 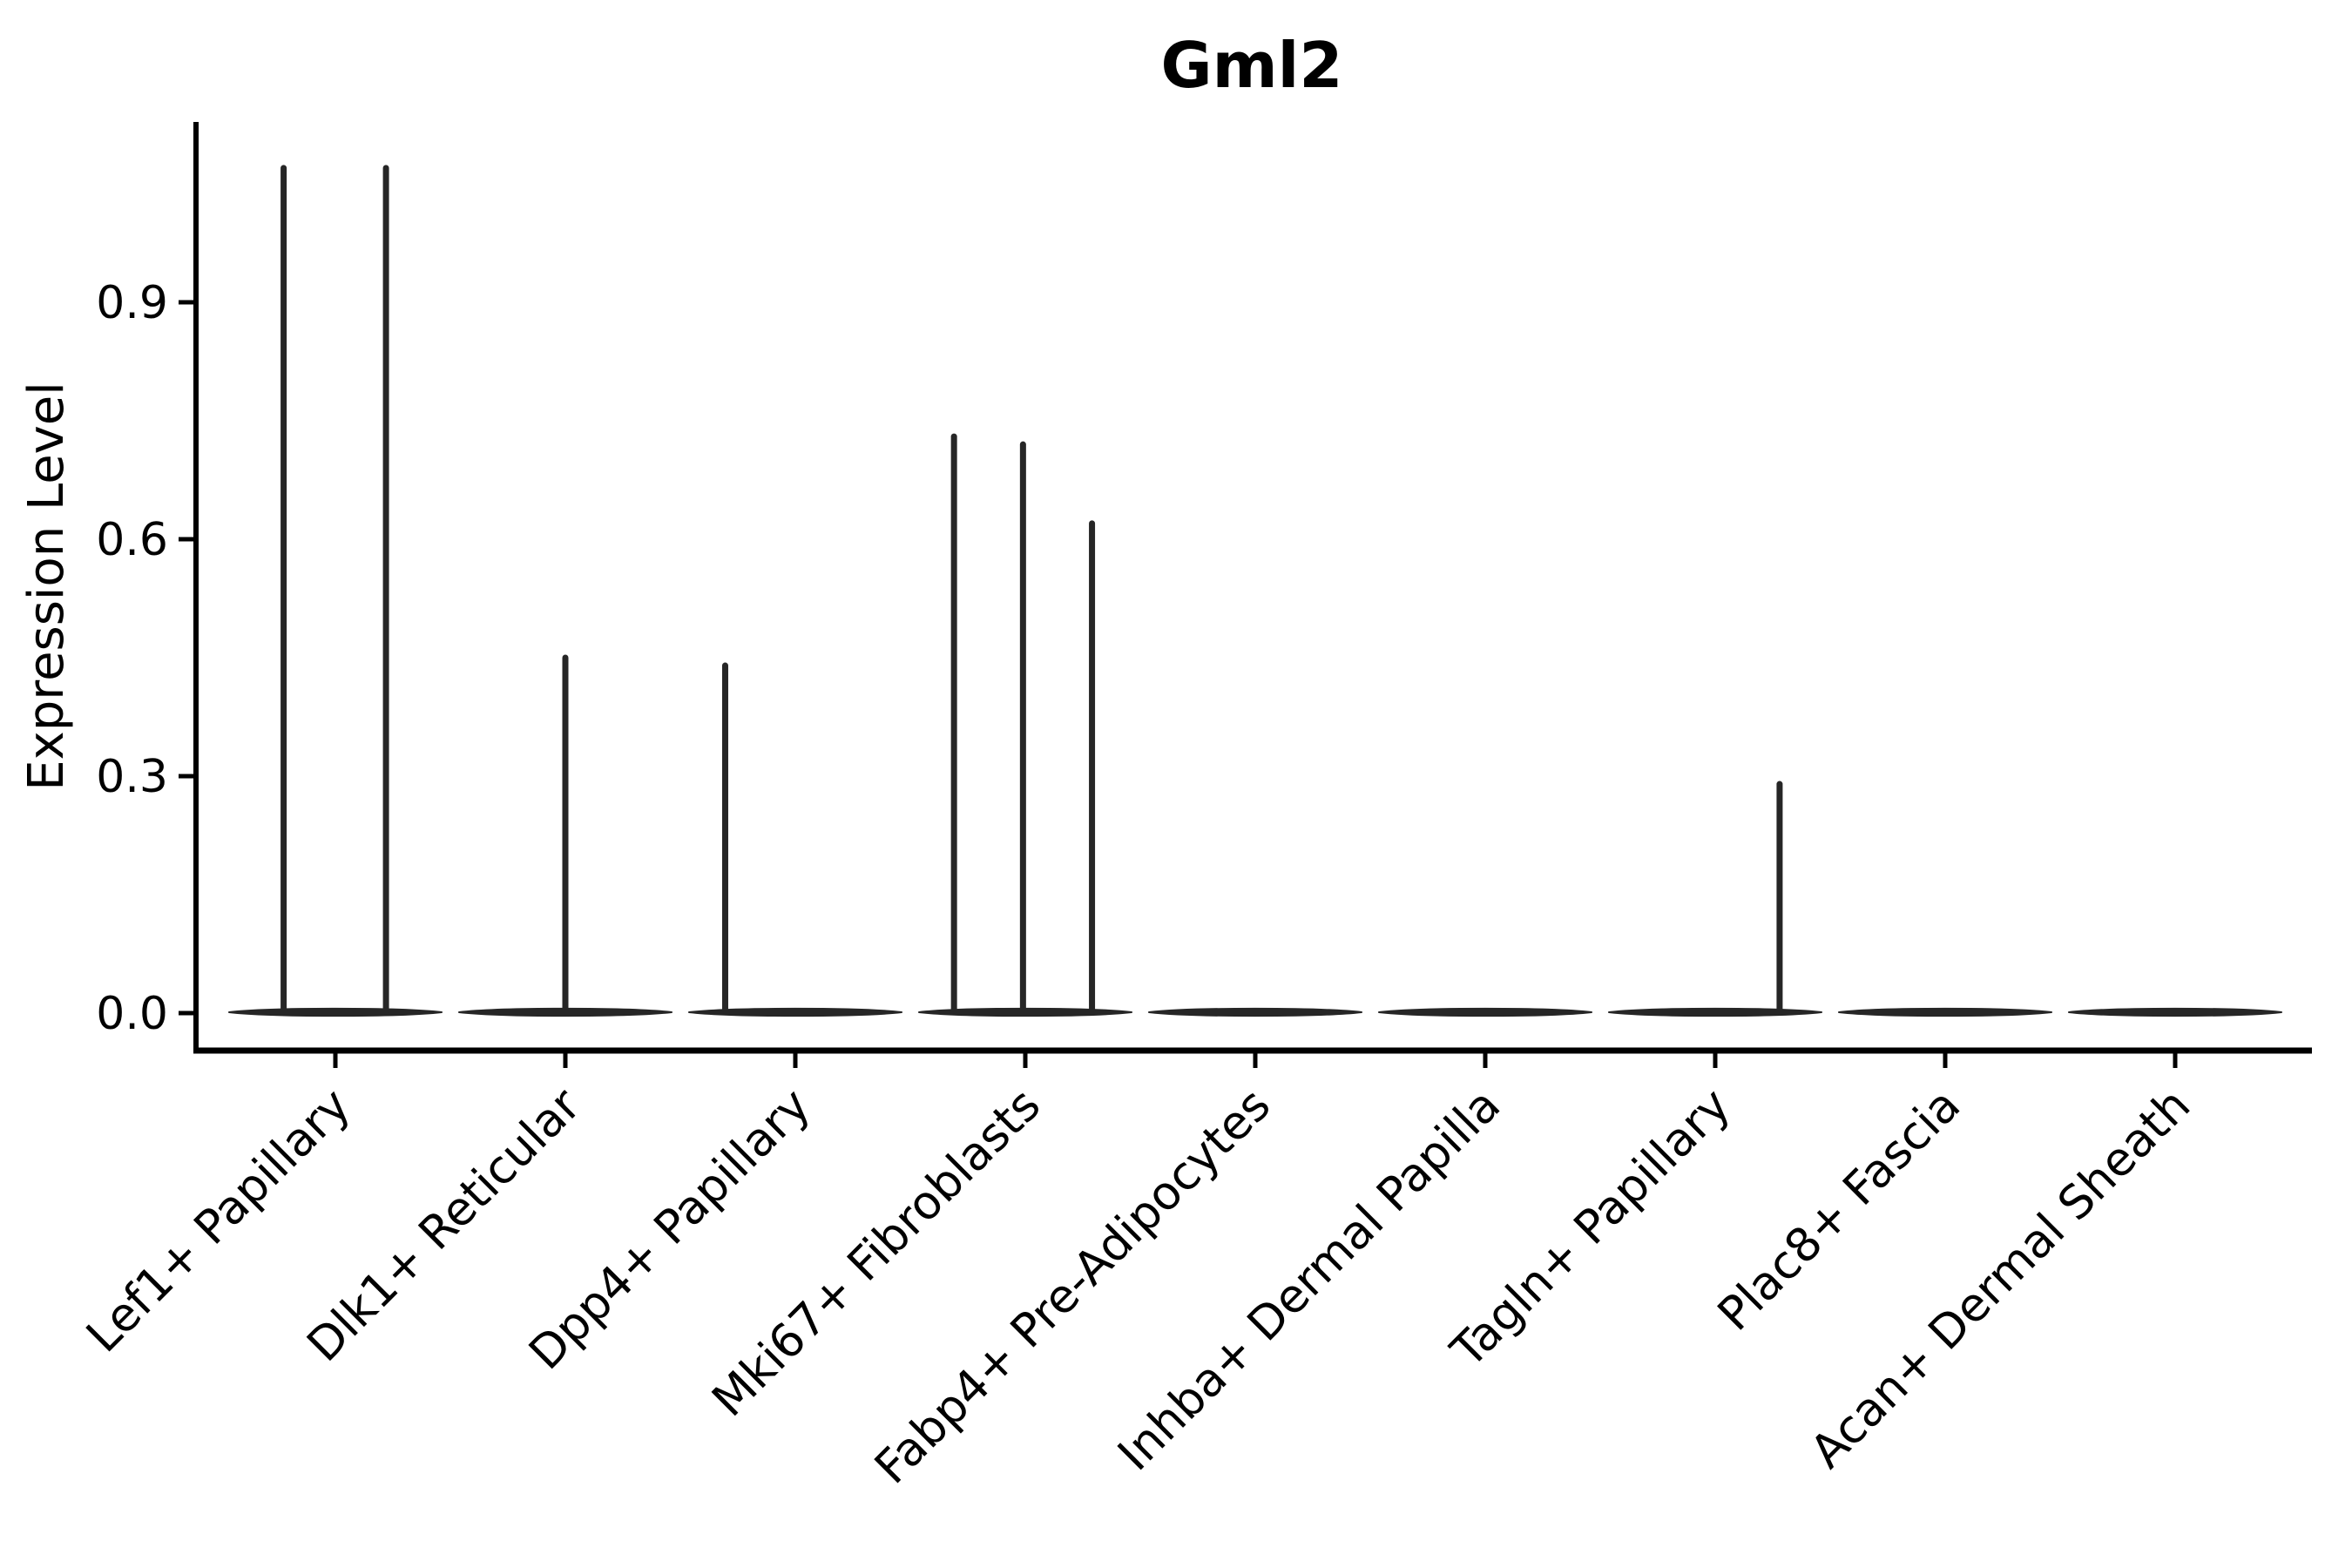 What do you see at coordinates (132, 303) in the screenshot?
I see `y-tick-label: 0.9` at bounding box center [132, 303].